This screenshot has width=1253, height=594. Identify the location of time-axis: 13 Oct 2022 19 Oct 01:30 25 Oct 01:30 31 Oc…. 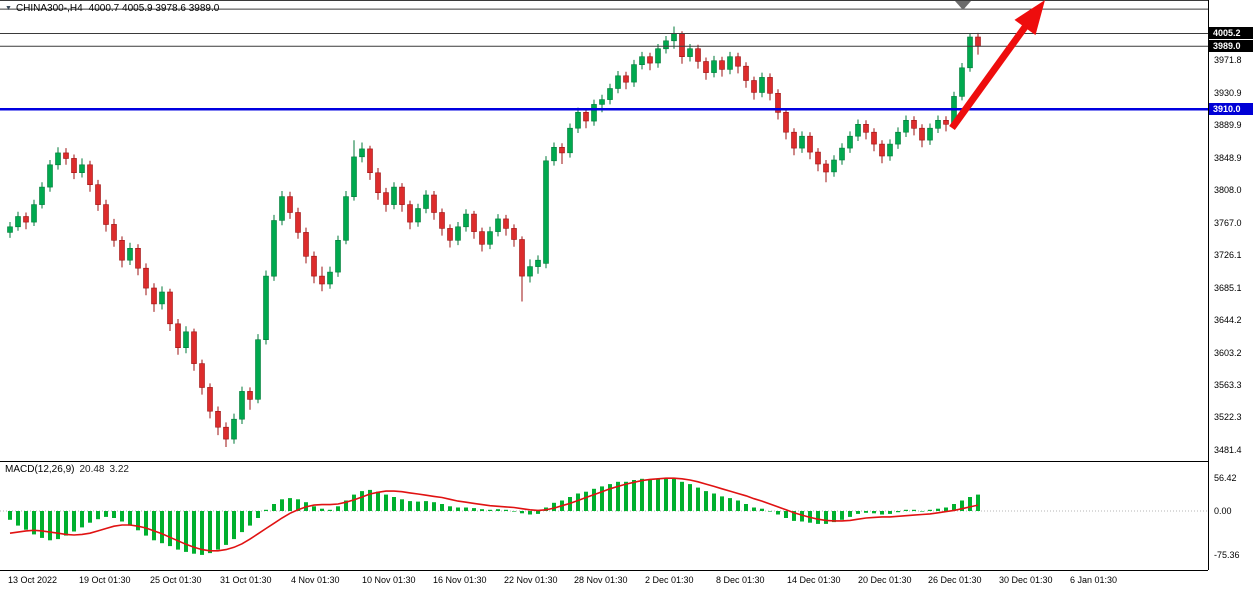
(626, 582).